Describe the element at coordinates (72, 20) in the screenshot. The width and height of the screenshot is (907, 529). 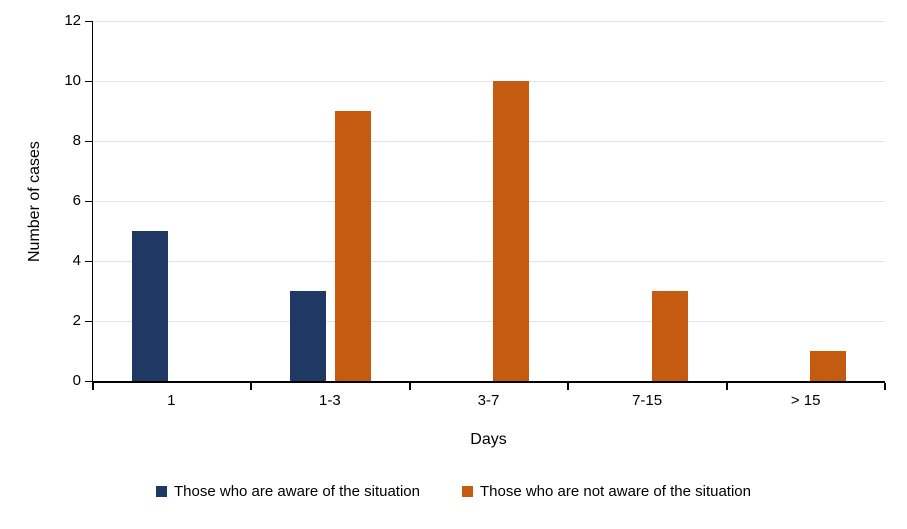
I see `y-tick-label: 12` at that location.